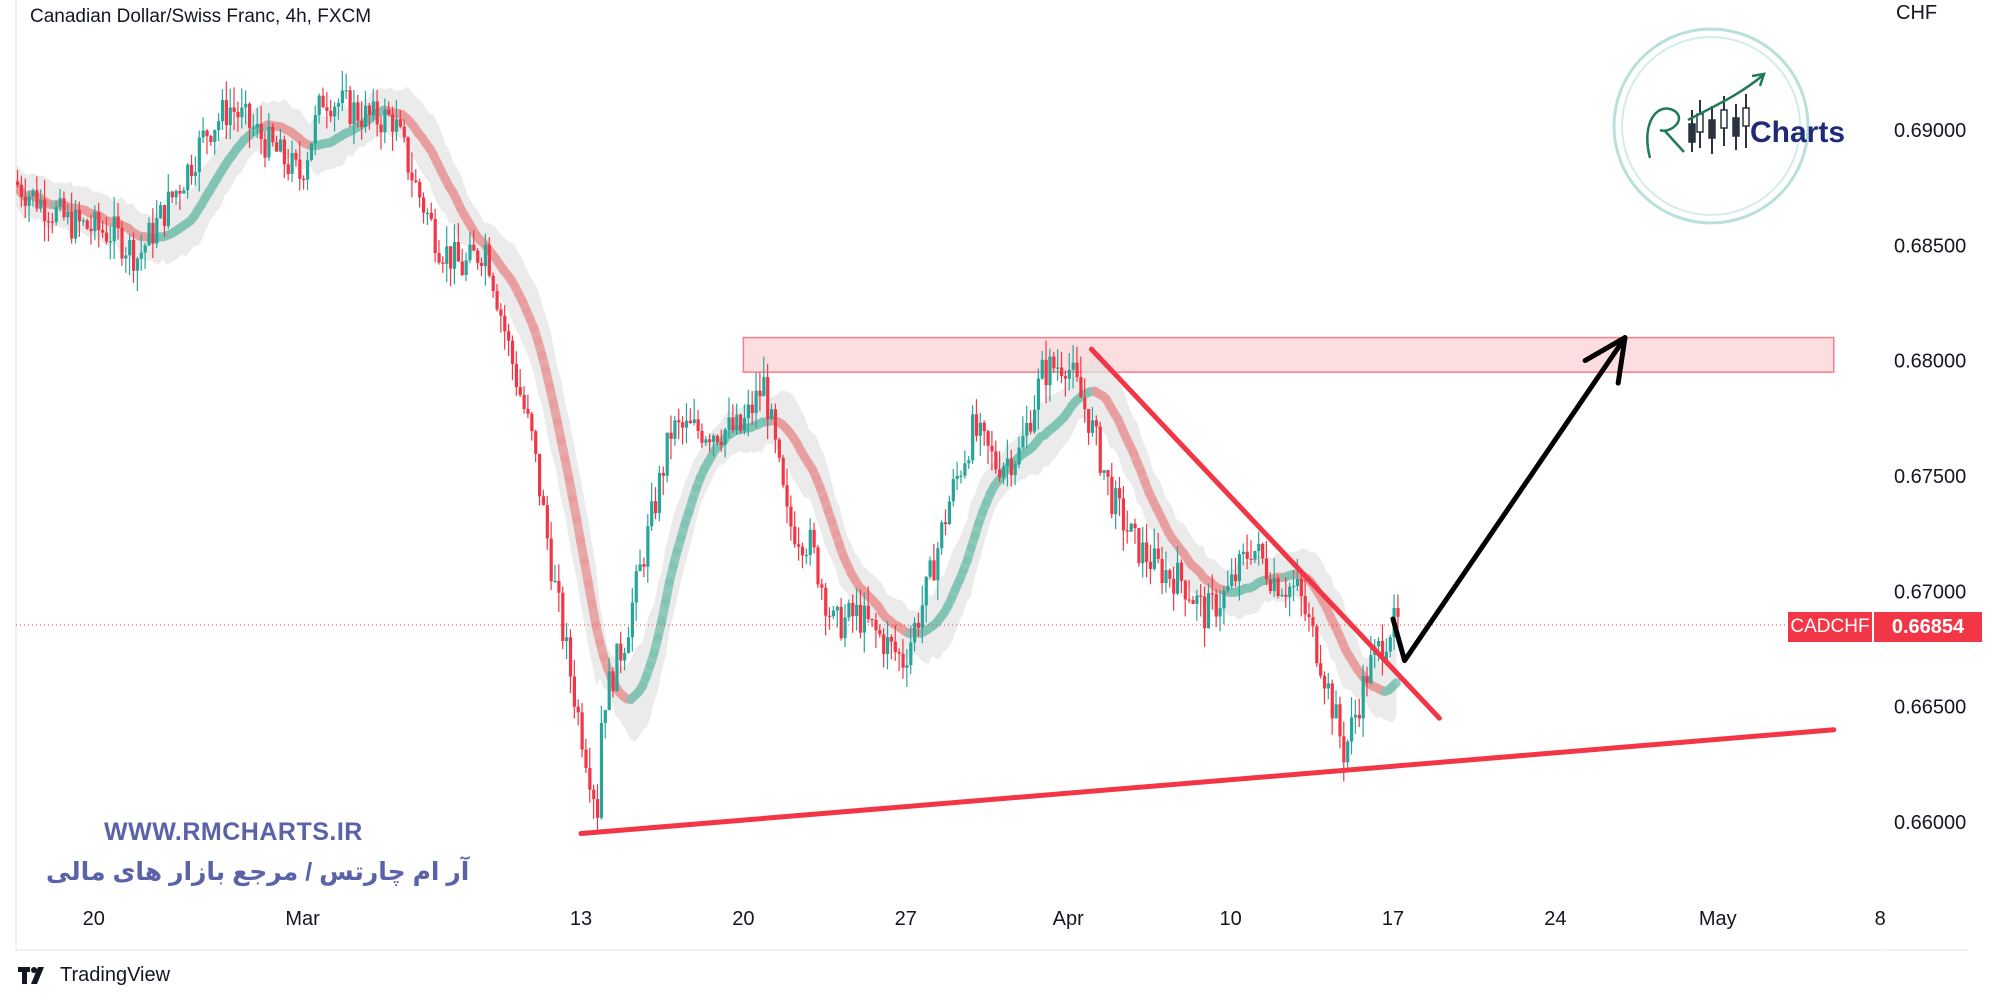 Image resolution: width=2000 pixels, height=1000 pixels. I want to click on descending-trendline, so click(1265, 533).